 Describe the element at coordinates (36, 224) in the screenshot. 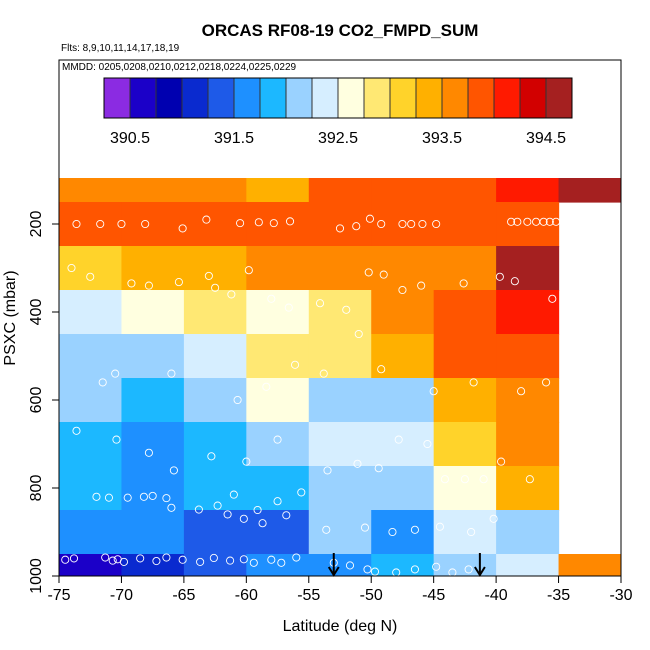

I see `y-tick-label: 200` at that location.